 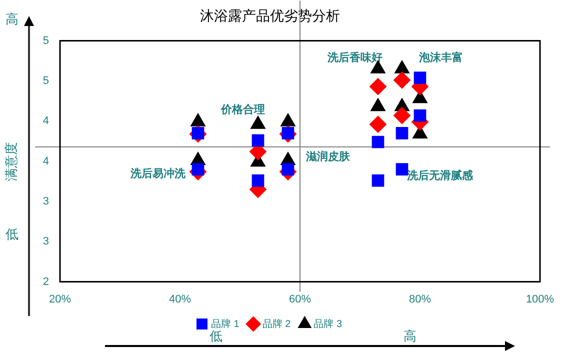 I want to click on x-tick-label: 60%, so click(x=300, y=299).